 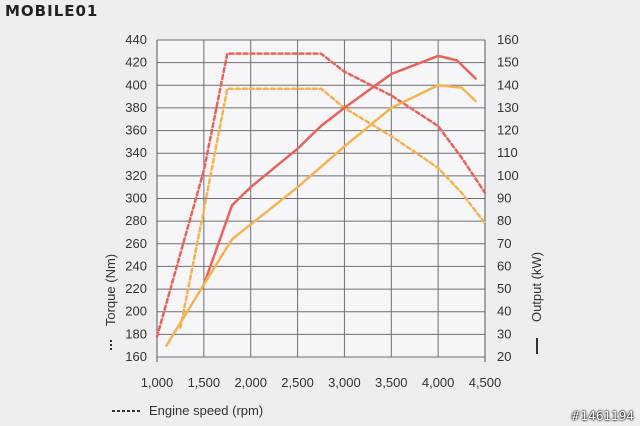 I want to click on x-tick-label: 3,000, so click(x=344, y=382).